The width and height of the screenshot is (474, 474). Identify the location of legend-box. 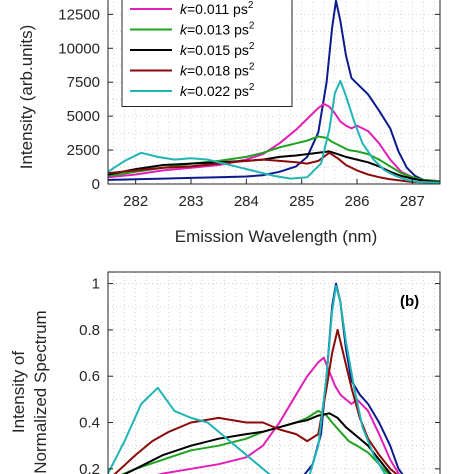
(207, 53).